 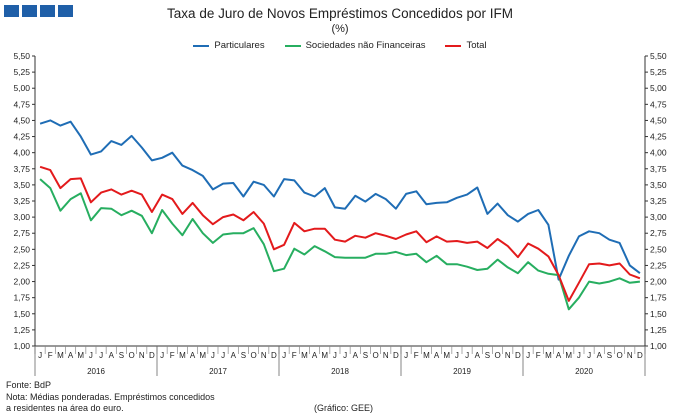 I want to click on chart-credit: (Gráfico: GEE), so click(x=344, y=408).